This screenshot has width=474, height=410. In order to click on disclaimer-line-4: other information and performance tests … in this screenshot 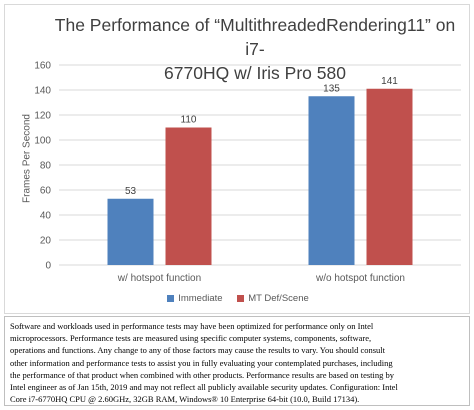, I will do `click(201, 362)`.